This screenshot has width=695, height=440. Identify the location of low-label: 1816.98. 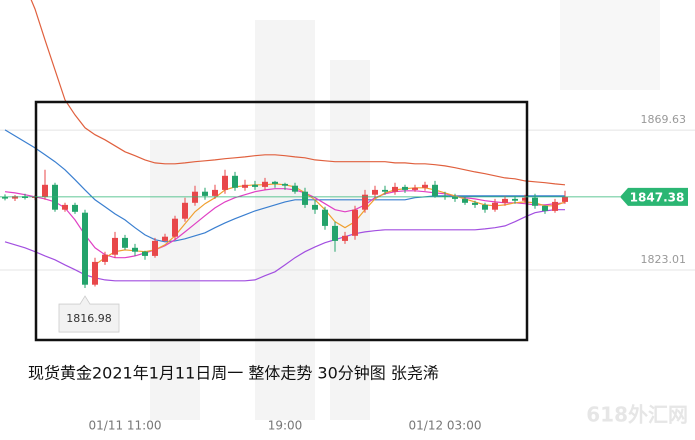
(89, 318).